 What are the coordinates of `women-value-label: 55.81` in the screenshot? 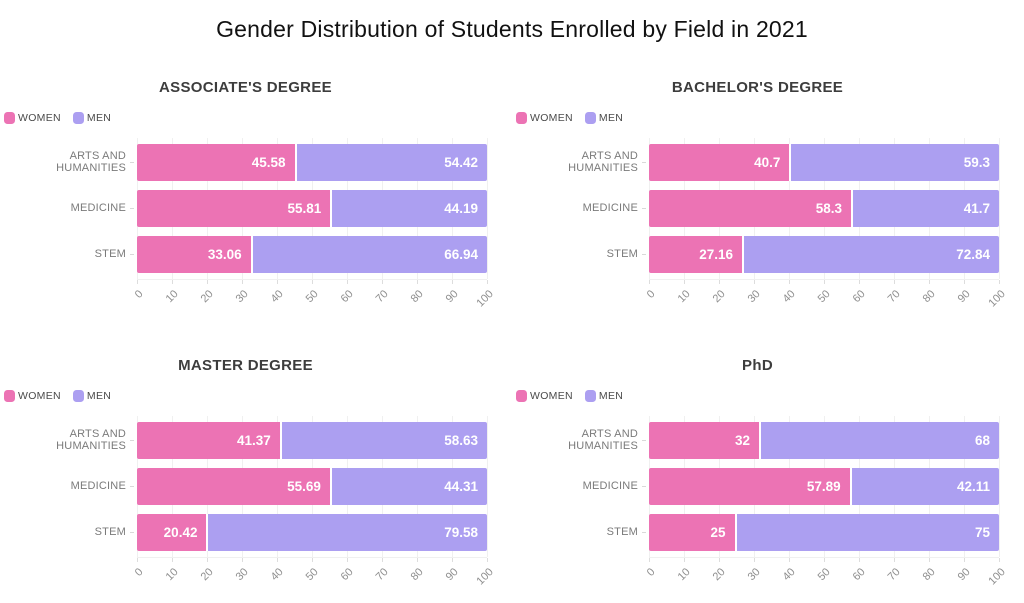 It's located at (304, 208).